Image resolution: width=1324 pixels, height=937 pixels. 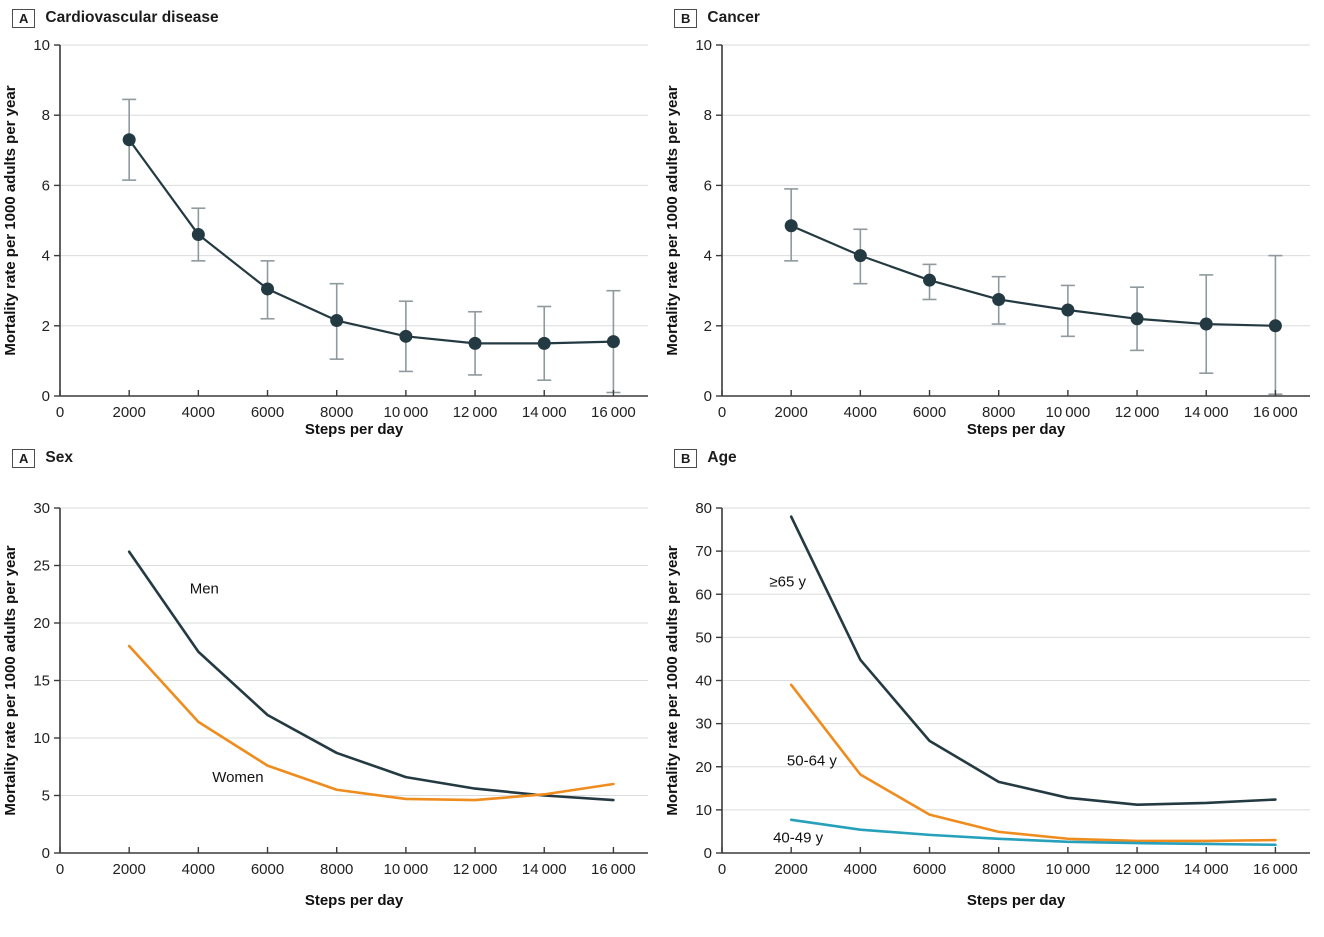 What do you see at coordinates (703, 551) in the screenshot?
I see `svg-text: 70` at bounding box center [703, 551].